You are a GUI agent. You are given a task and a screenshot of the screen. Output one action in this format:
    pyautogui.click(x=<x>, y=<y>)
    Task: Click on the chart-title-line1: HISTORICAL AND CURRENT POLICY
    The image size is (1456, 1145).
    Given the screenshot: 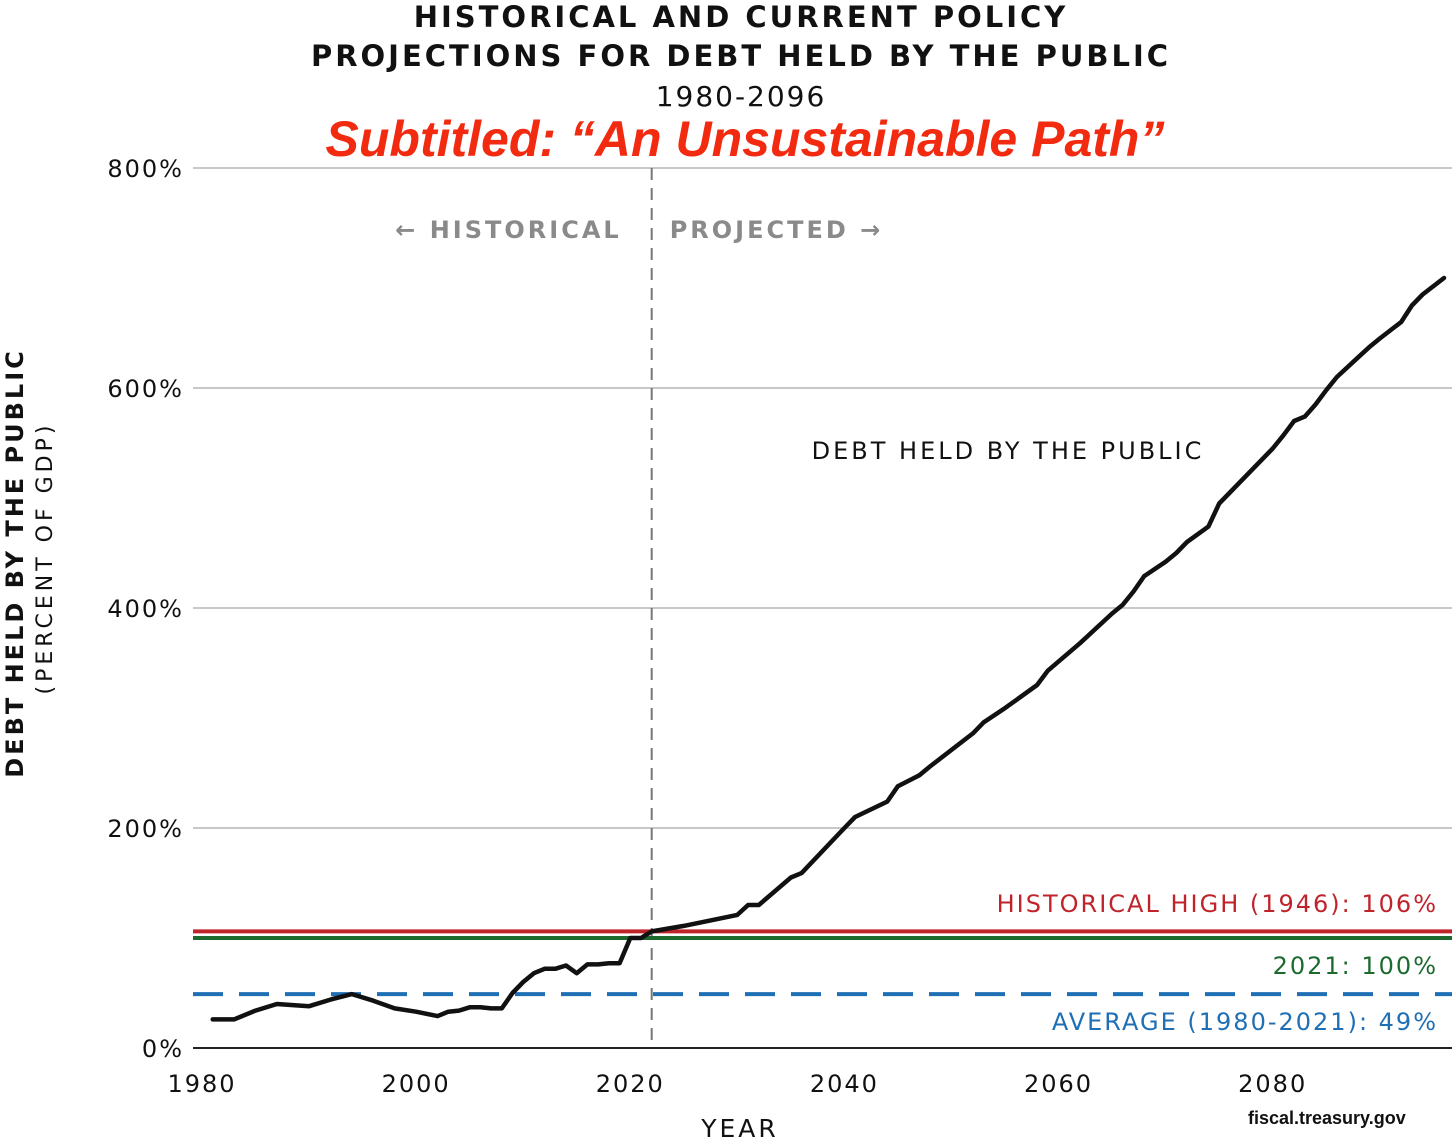 What is the action you would take?
    pyautogui.click(x=741, y=17)
    